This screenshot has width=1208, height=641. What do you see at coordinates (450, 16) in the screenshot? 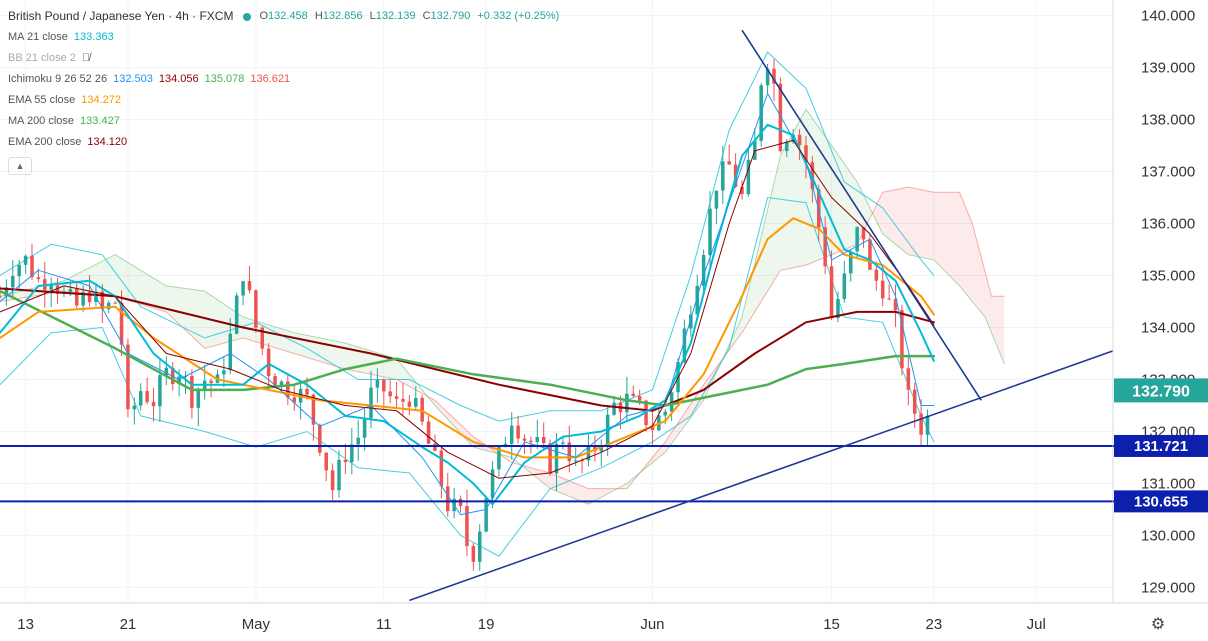
I see `ohlc-close: 132.790` at bounding box center [450, 16].